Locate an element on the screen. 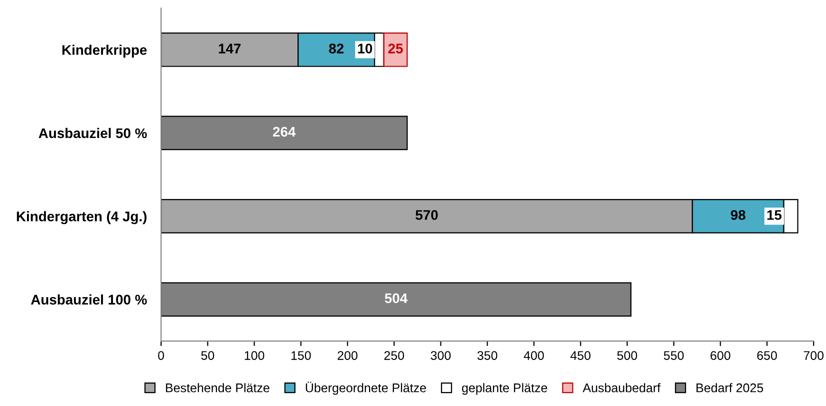 Image resolution: width=826 pixels, height=406 pixels. data-label: 10 is located at coordinates (365, 49).